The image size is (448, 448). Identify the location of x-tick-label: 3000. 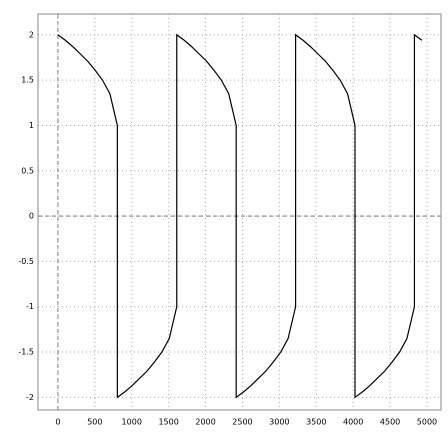
(279, 422).